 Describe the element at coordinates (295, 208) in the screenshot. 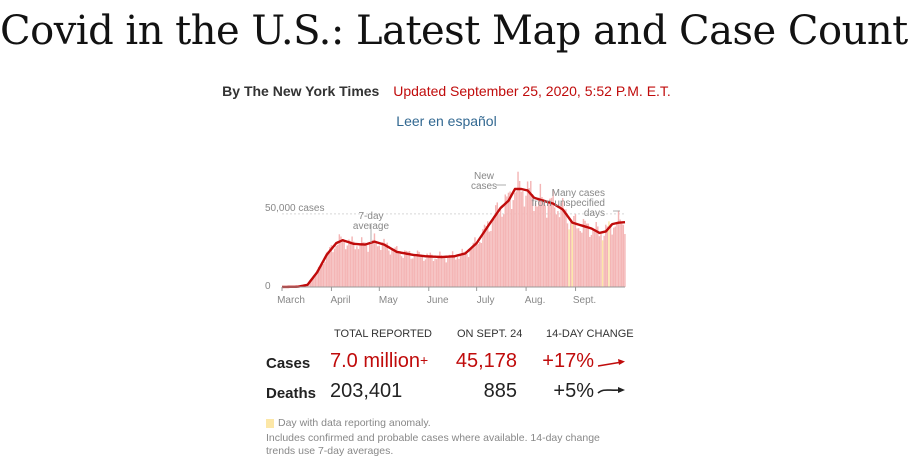

I see `y-tick-label: 50,000 cases` at that location.